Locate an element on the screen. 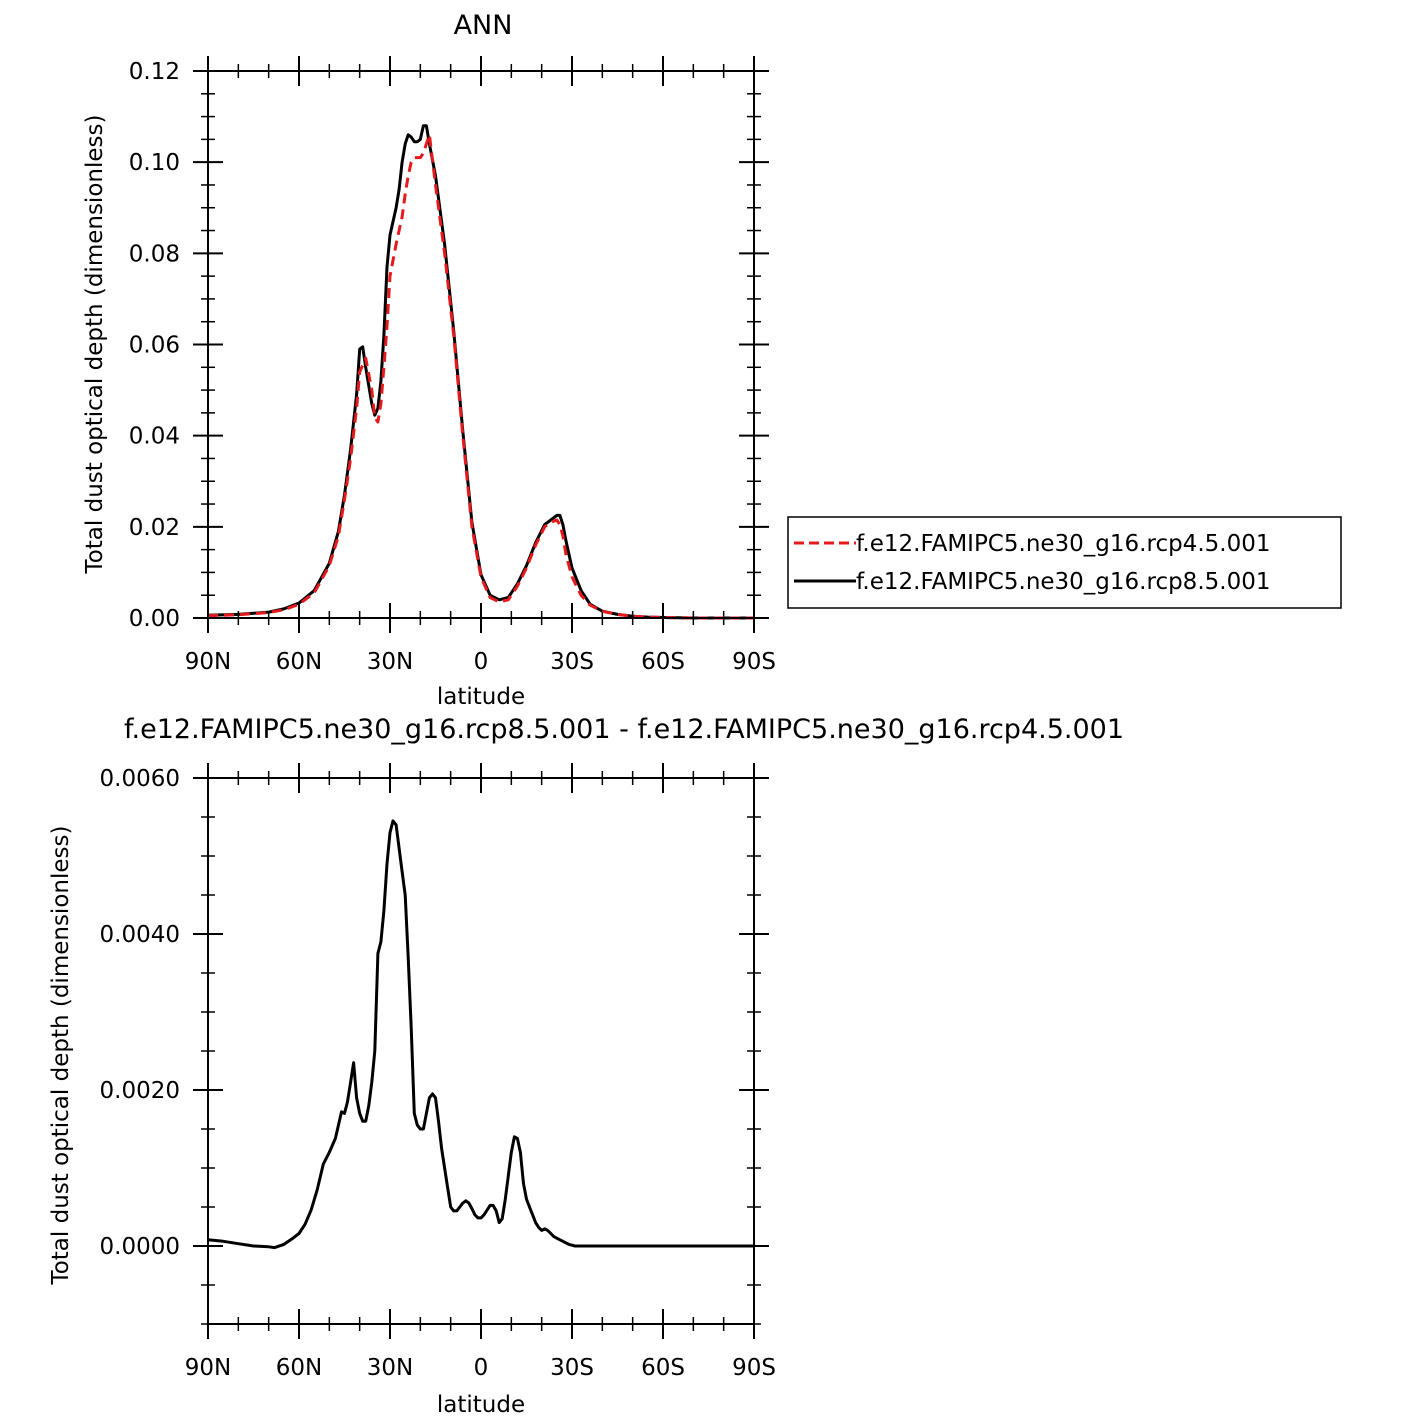 This screenshot has height=1424, width=1422. panel-1-xlabel: latitude is located at coordinates (481, 697).